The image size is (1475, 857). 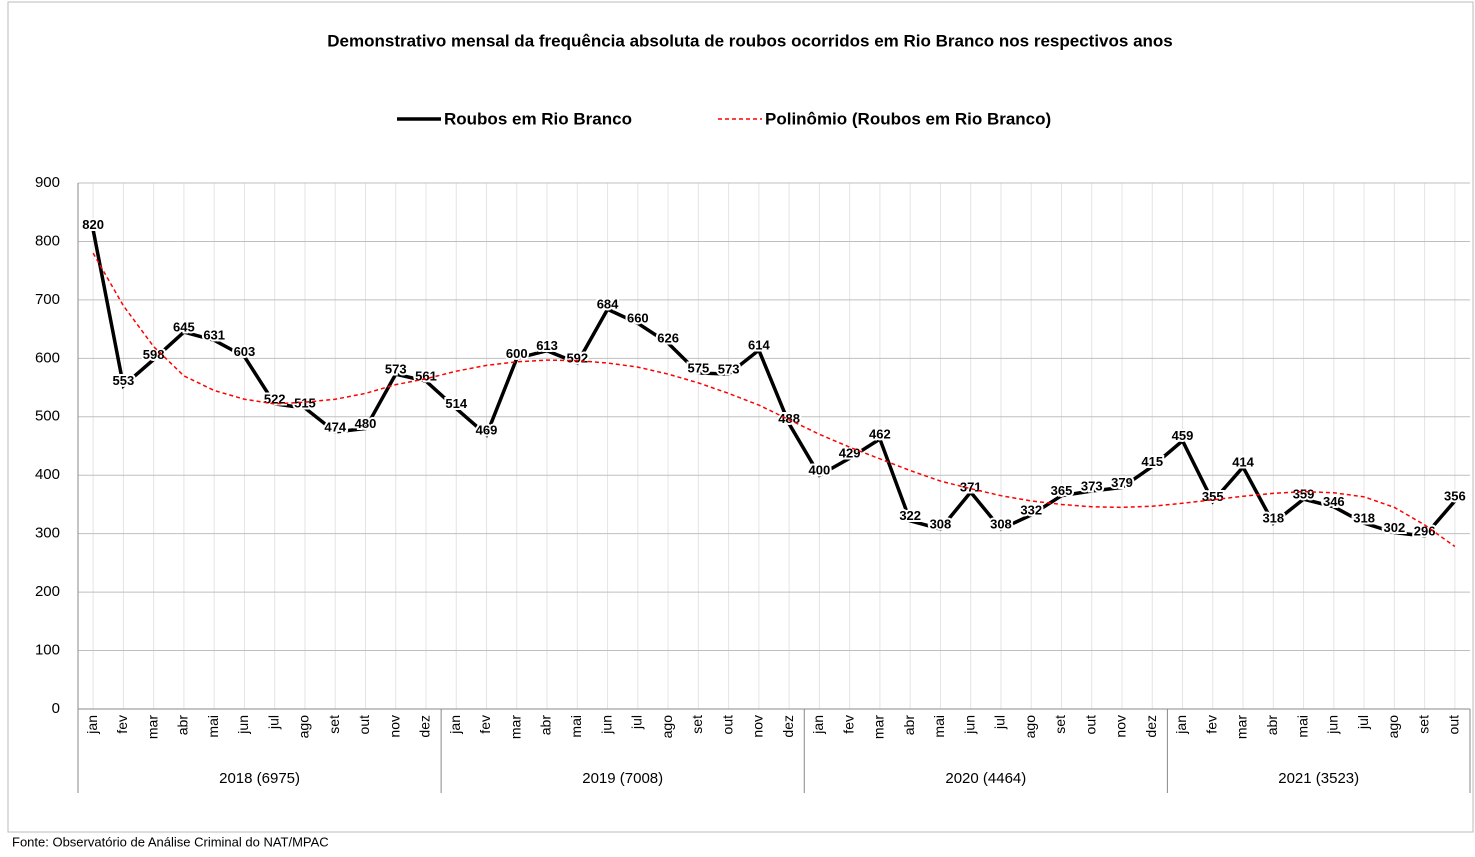 What do you see at coordinates (1062, 490) in the screenshot?
I see `data-label: 365` at bounding box center [1062, 490].